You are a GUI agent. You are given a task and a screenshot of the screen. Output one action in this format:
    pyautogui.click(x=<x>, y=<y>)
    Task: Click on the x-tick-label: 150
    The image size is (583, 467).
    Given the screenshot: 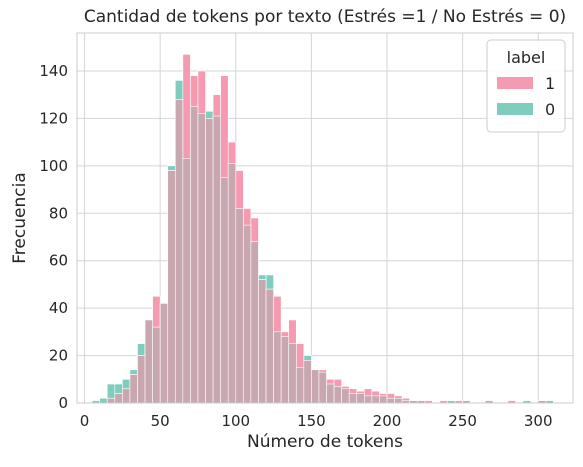 What is the action you would take?
    pyautogui.click(x=311, y=421)
    